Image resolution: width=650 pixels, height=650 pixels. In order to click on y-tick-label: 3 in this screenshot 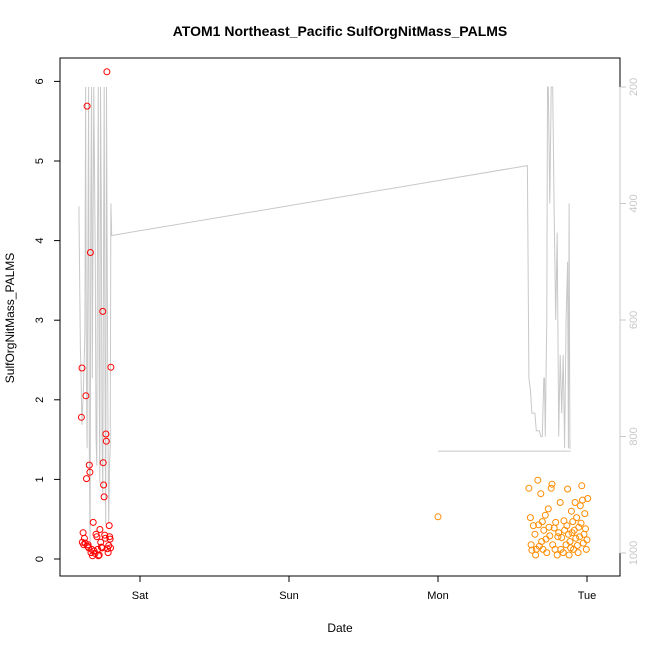, I will do `click(40, 320)`.